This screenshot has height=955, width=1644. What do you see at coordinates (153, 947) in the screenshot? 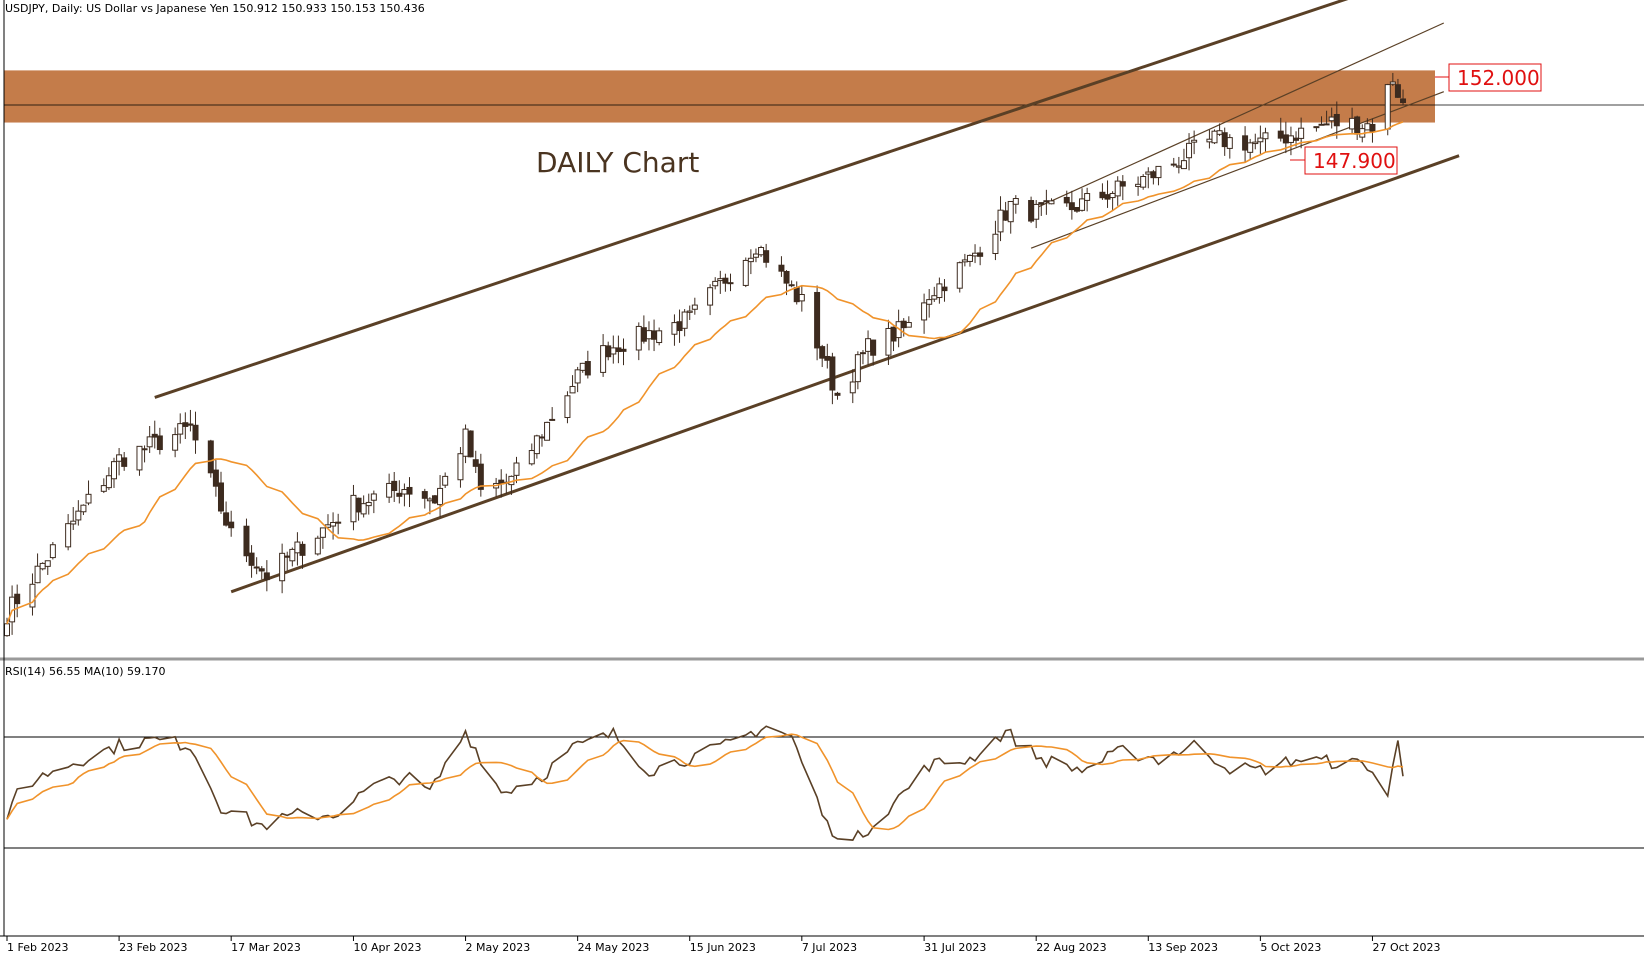
I see `x-tick-label: 23 Feb 2023` at bounding box center [153, 947].